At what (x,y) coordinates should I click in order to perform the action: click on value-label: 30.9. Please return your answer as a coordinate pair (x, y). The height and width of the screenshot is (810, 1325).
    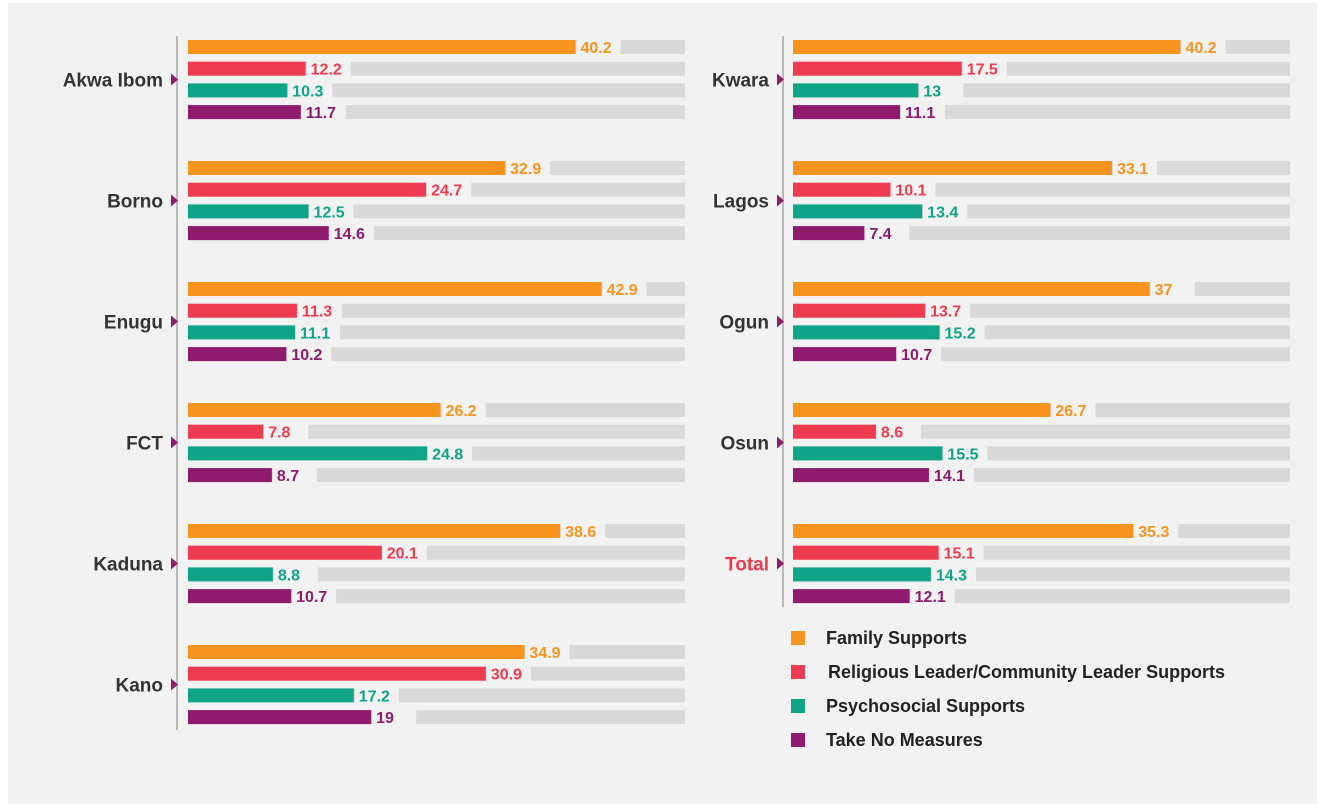
    Looking at the image, I should click on (506, 675).